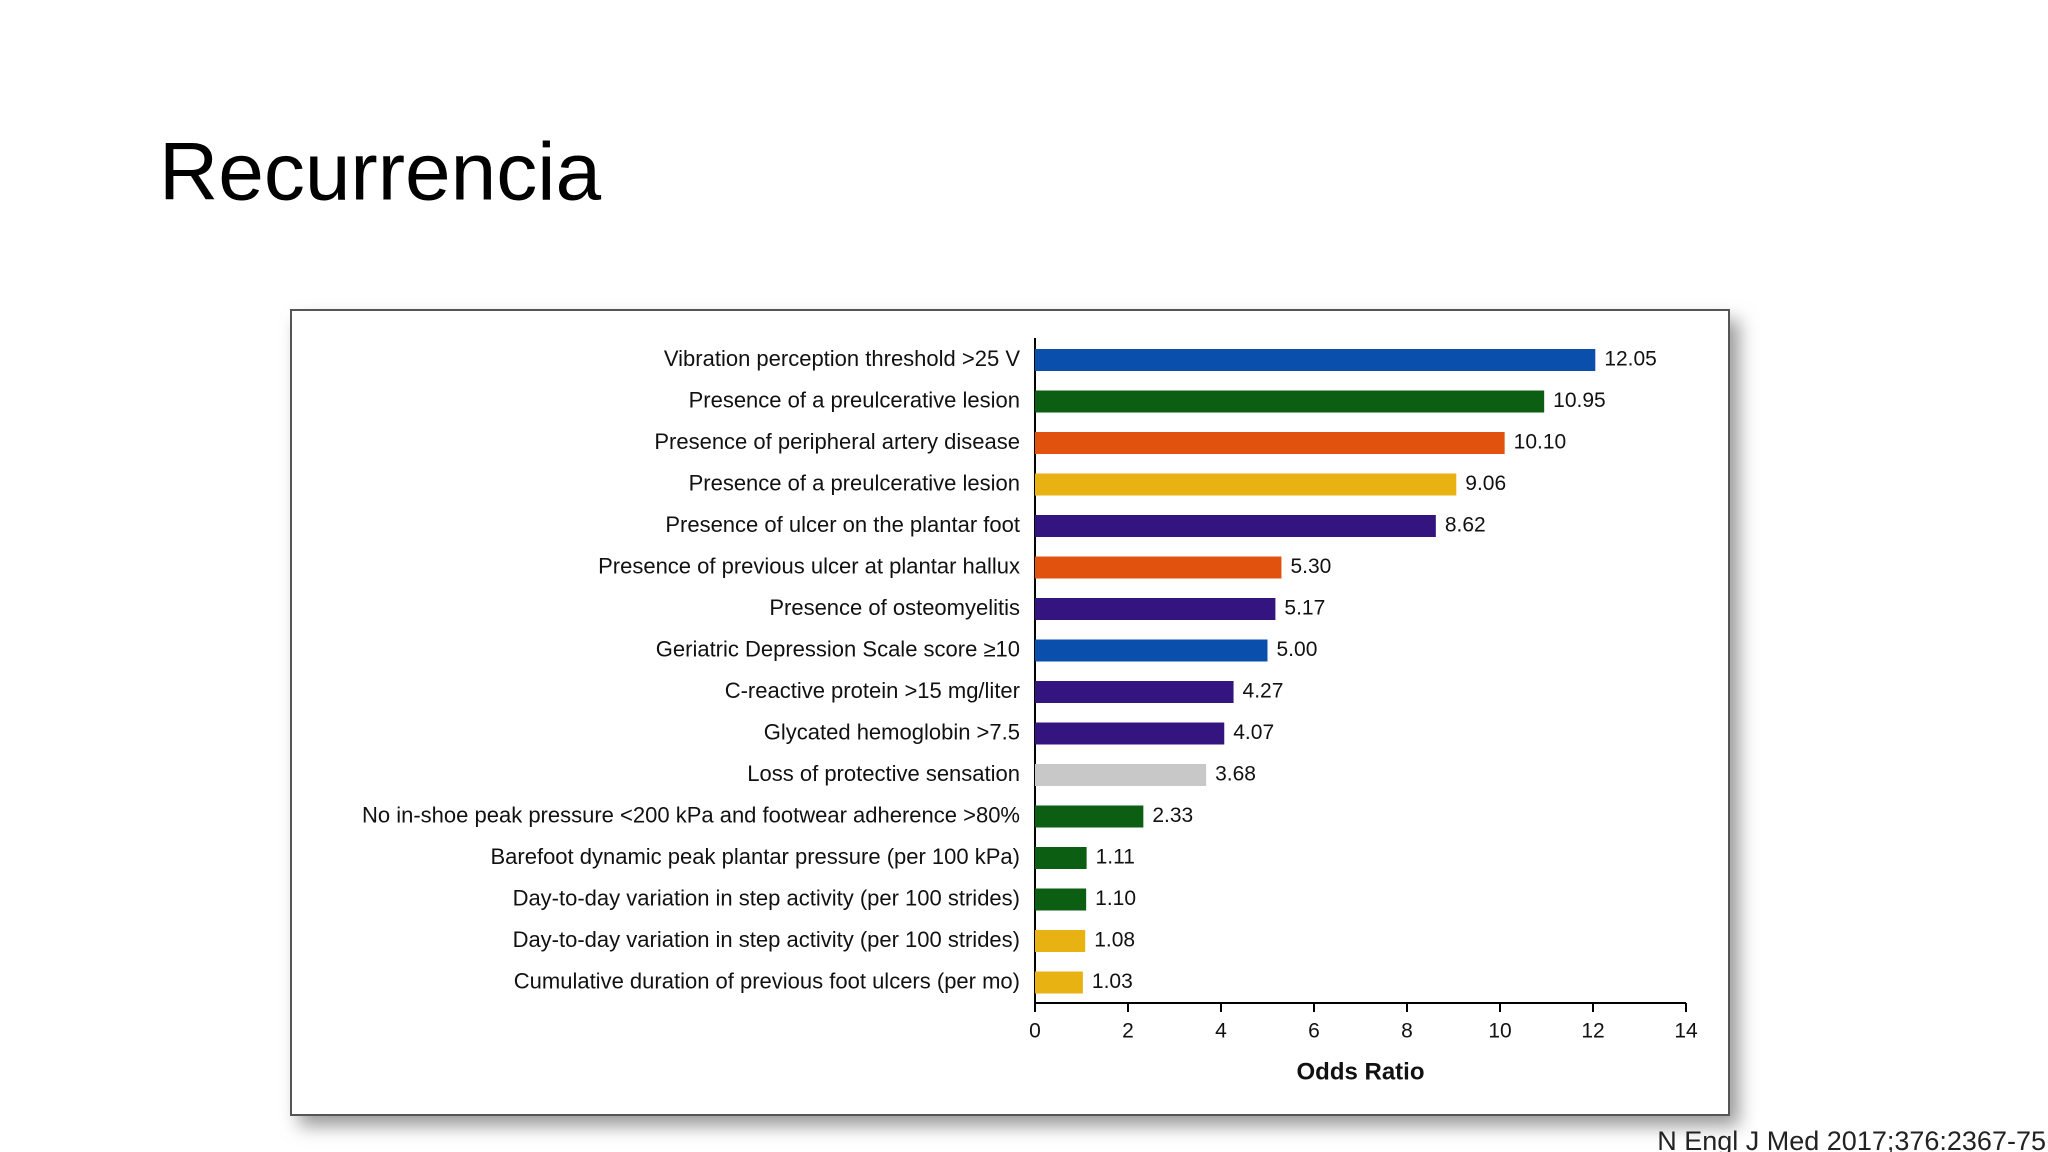 This screenshot has height=1152, width=2048. Describe the element at coordinates (842, 358) in the screenshot. I see `category-label: Vibration perception threshold >25 V` at that location.